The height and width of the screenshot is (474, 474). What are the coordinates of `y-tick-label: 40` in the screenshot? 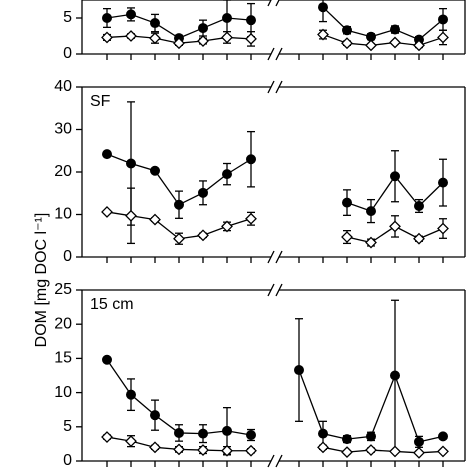 It's located at (63, 86).